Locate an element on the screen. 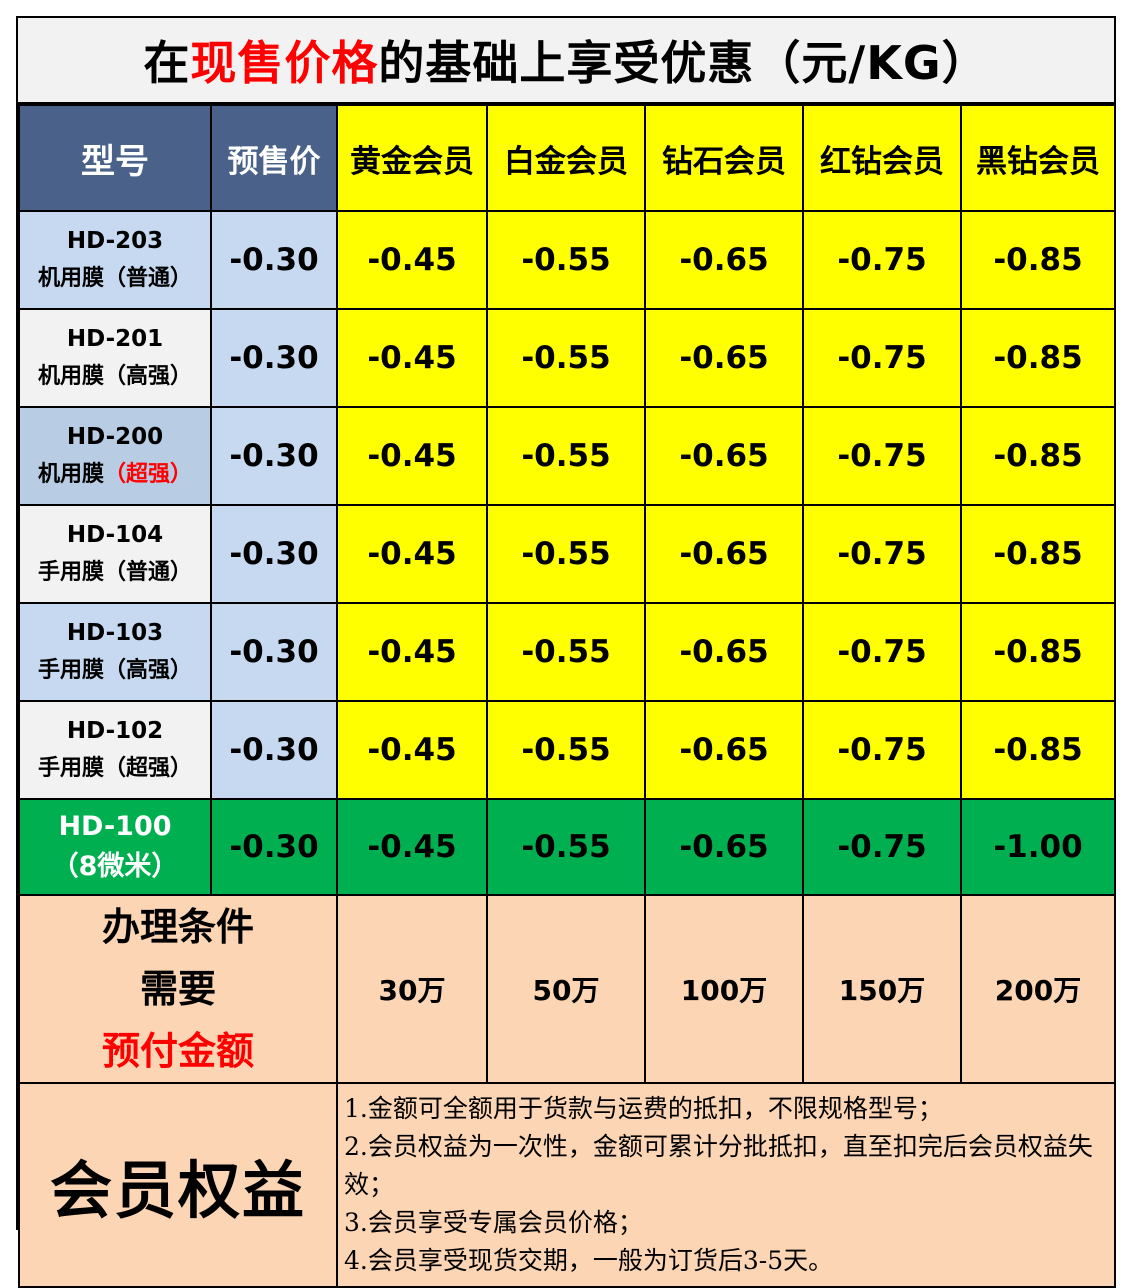 The image size is (1132, 1288). prepay-platinum: 50万 is located at coordinates (566, 989).